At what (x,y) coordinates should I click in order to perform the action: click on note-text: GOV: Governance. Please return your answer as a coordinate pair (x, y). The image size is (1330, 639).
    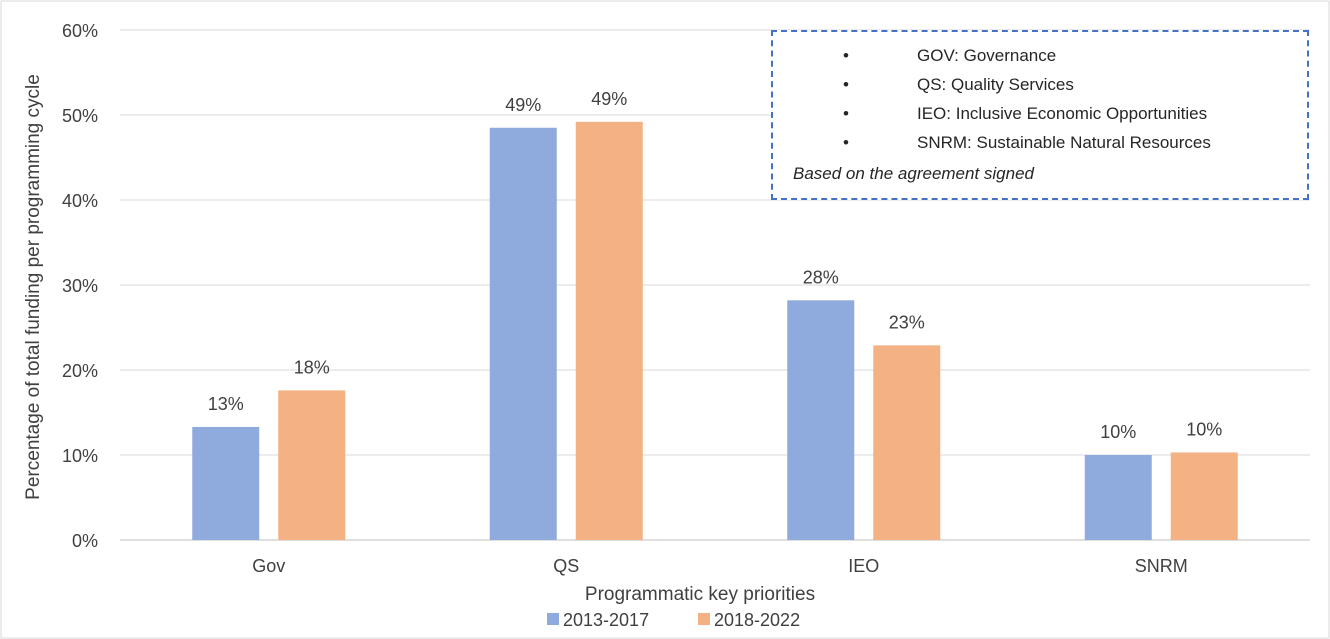
    Looking at the image, I should click on (987, 55).